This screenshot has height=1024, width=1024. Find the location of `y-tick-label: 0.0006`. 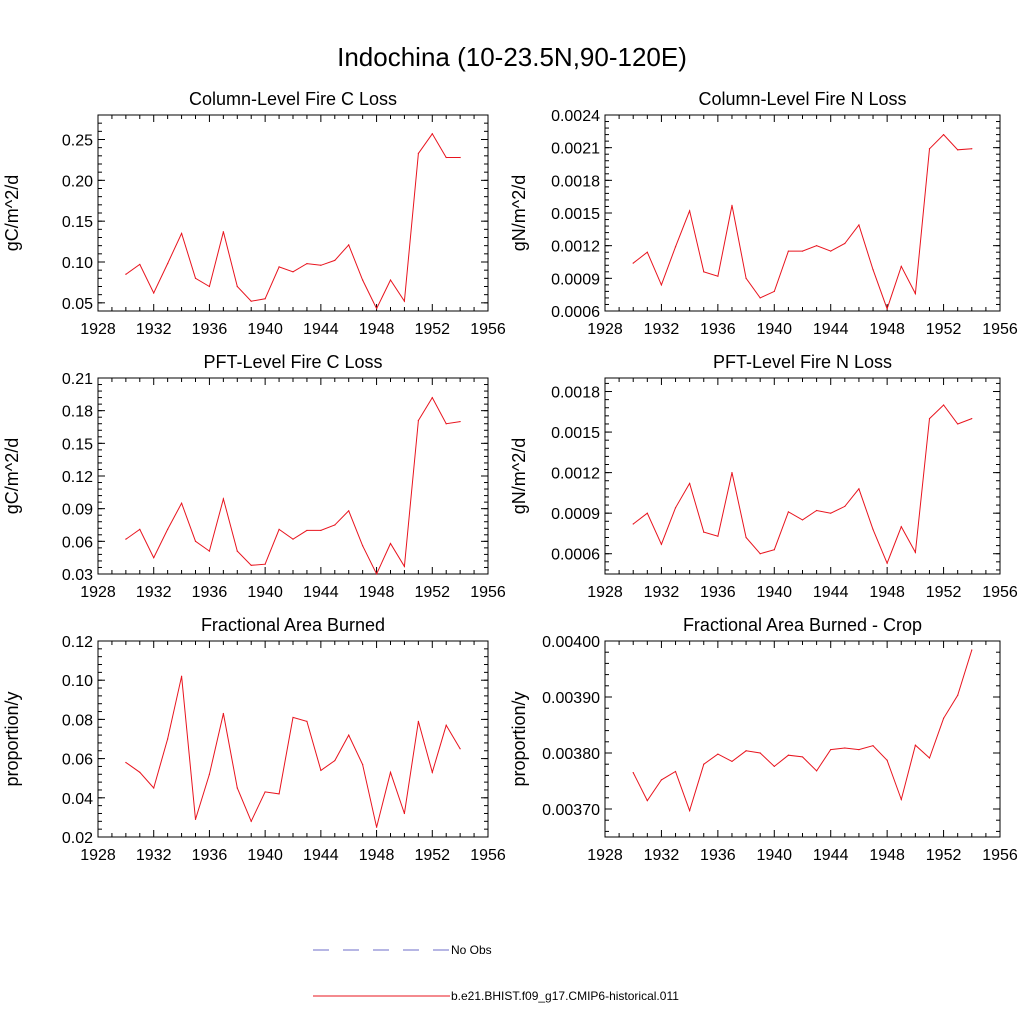

y-tick-label: 0.0006 is located at coordinates (575, 555).